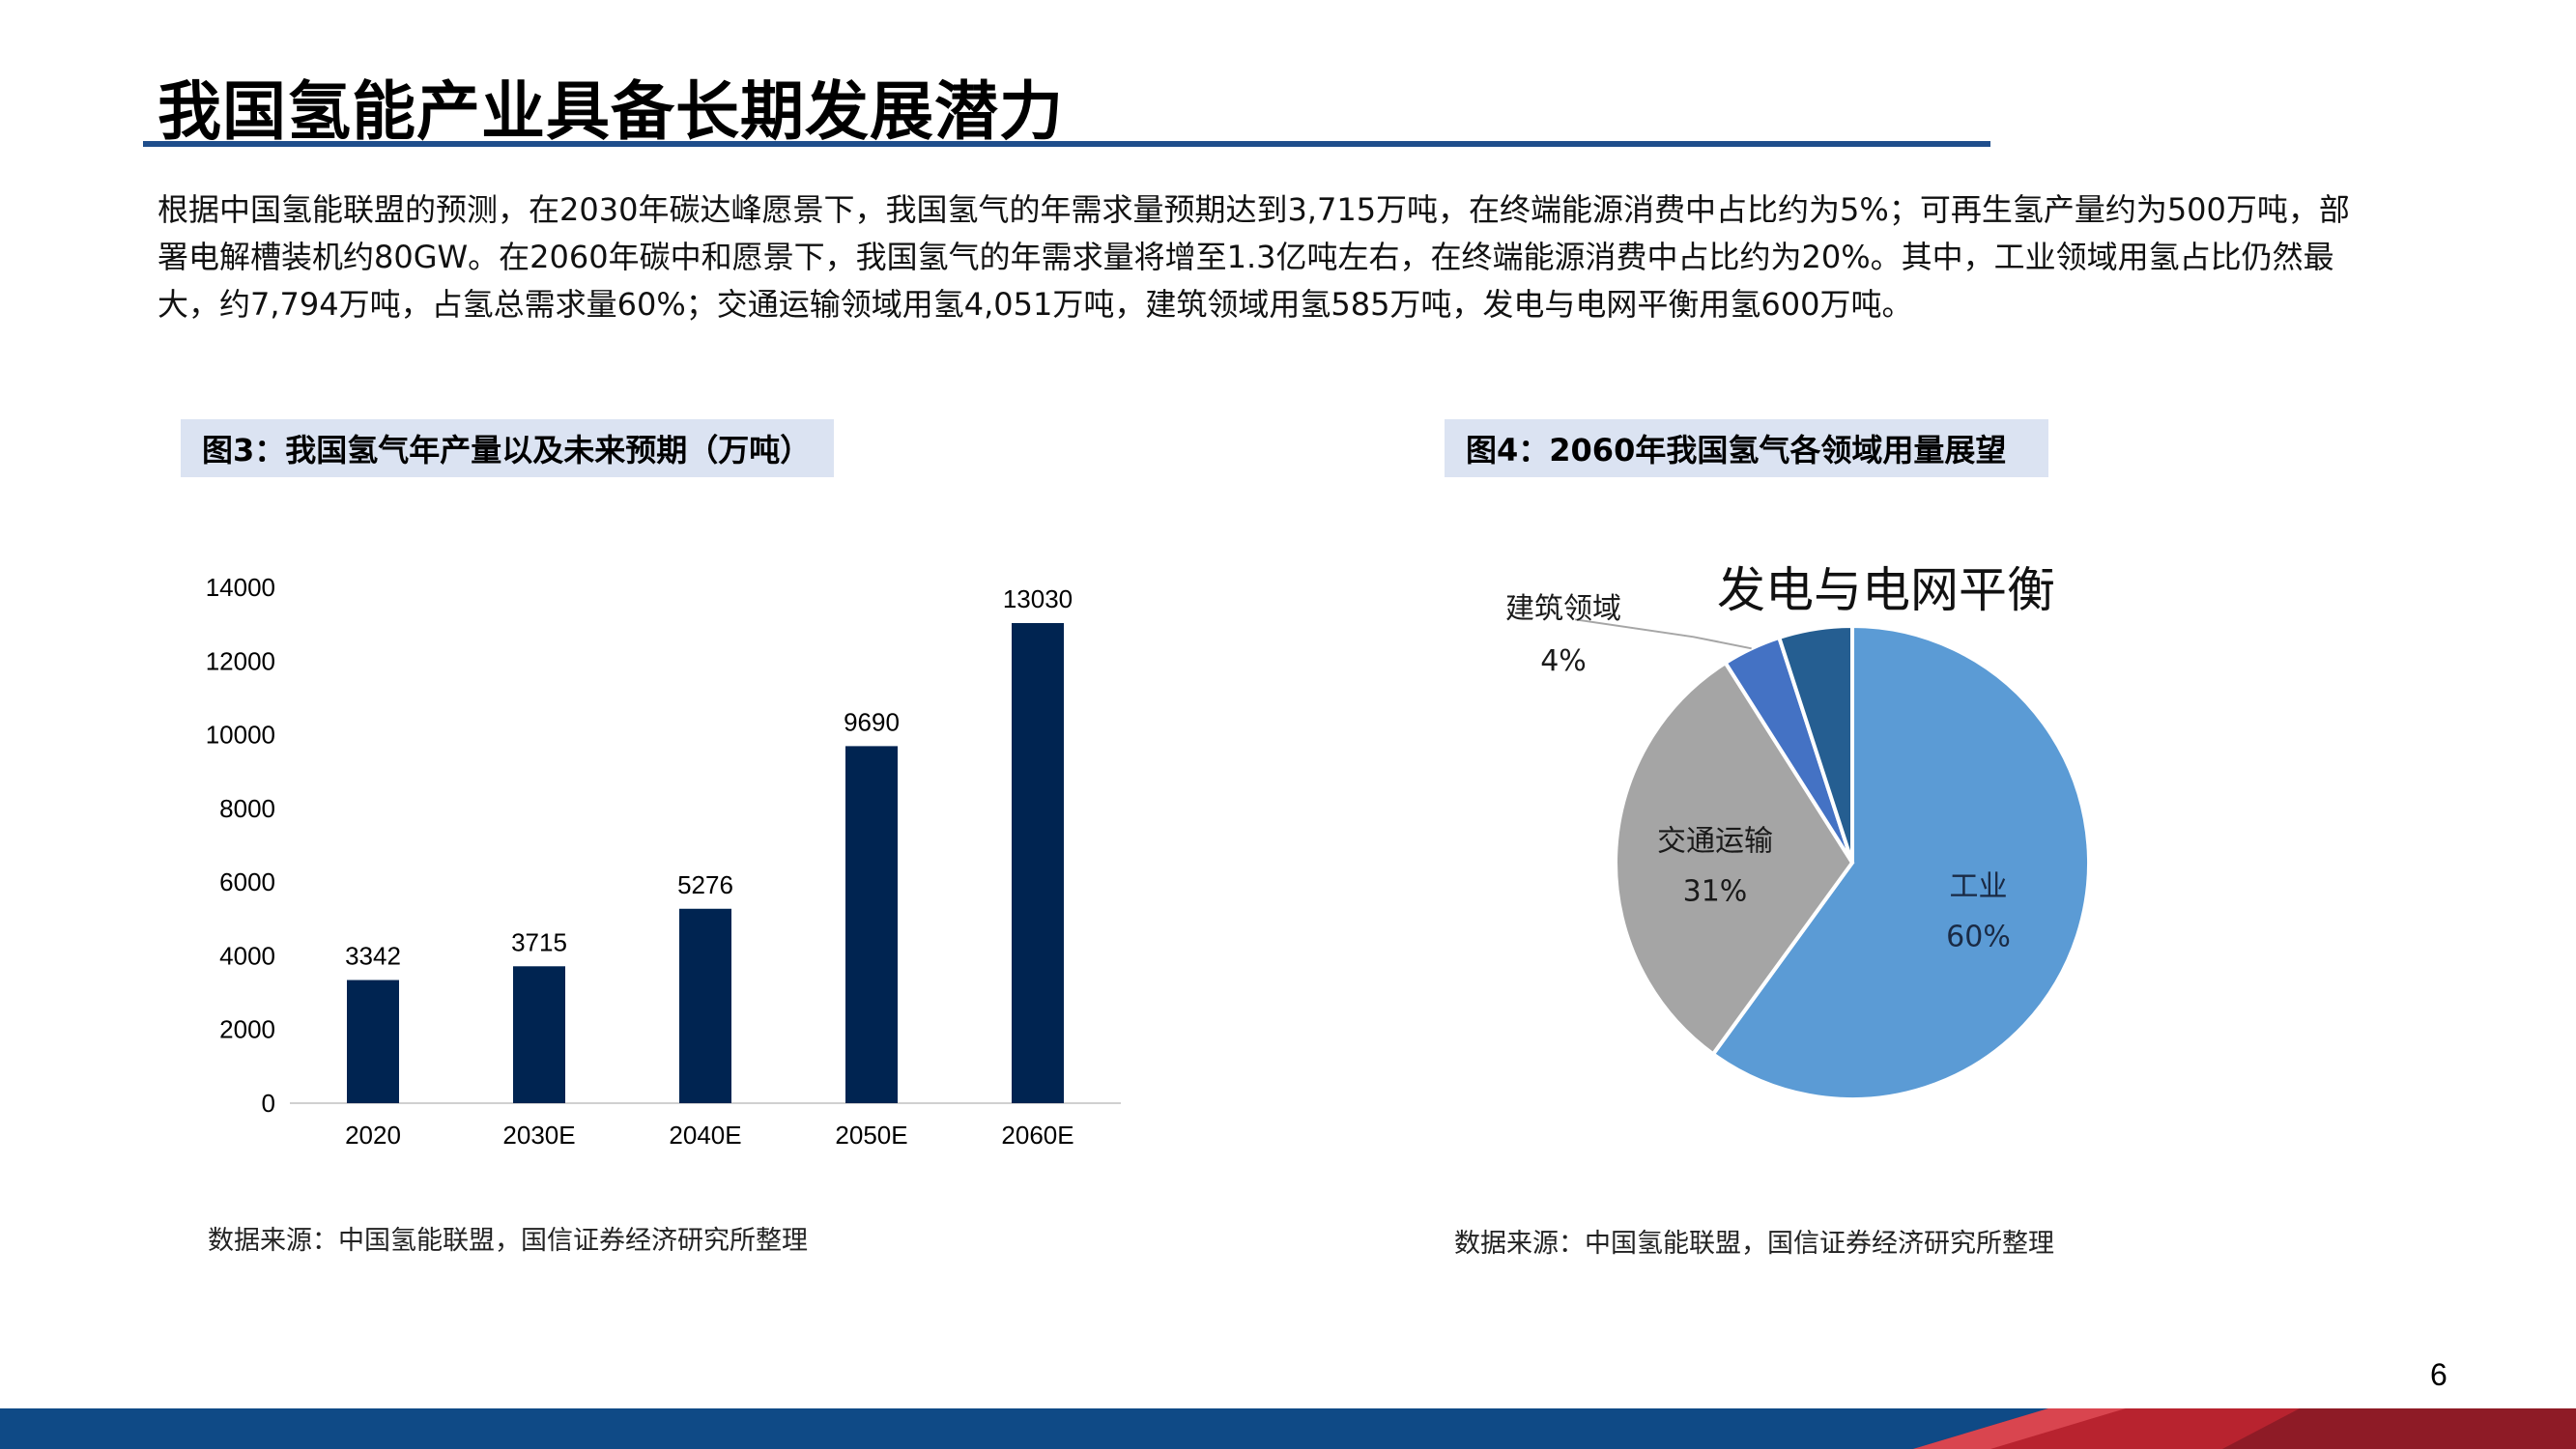  I want to click on bar-data-label: 9690, so click(872, 721).